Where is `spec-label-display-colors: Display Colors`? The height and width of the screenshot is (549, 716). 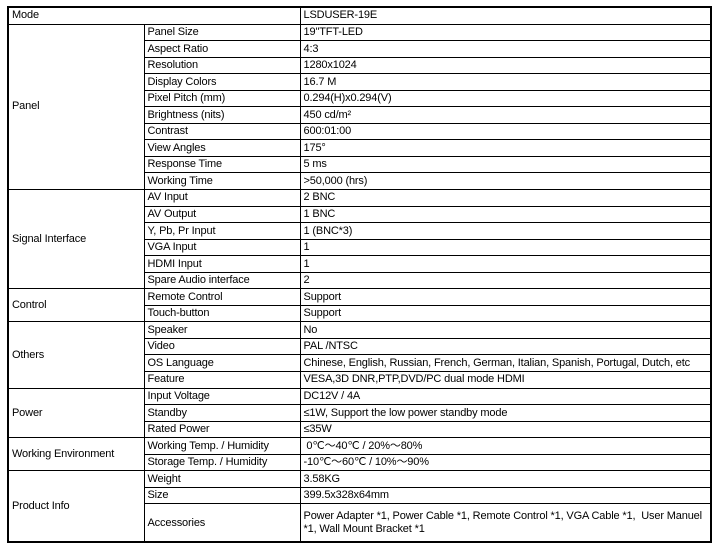 spec-label-display-colors: Display Colors is located at coordinates (222, 82).